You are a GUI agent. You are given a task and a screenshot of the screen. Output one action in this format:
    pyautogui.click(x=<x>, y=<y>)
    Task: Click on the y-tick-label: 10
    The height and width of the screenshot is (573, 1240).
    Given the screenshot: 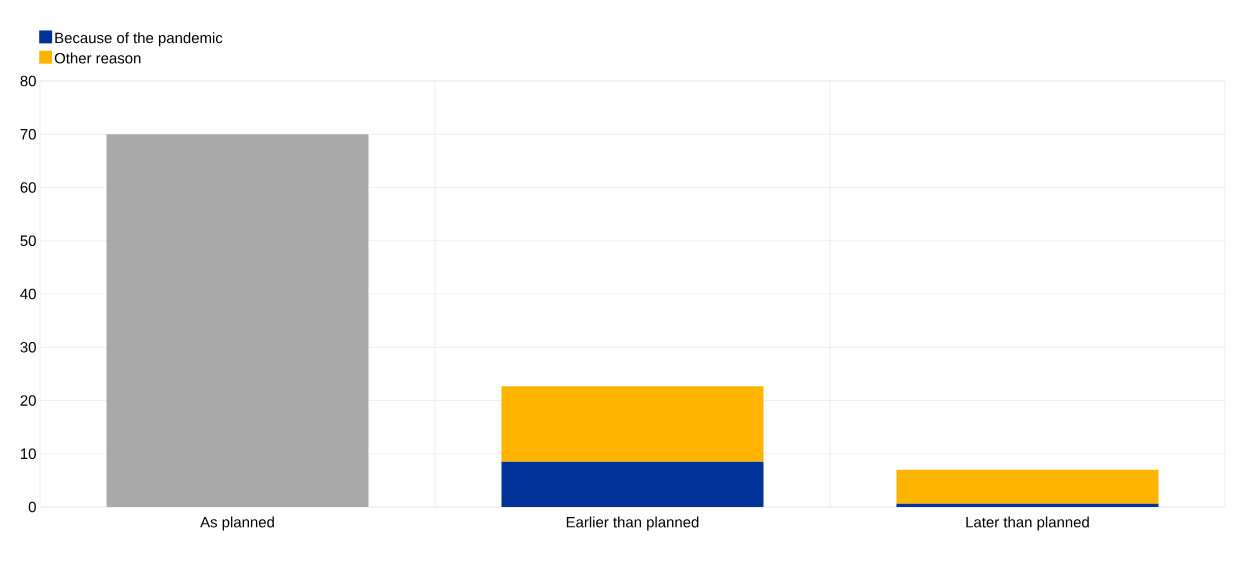 What is the action you would take?
    pyautogui.click(x=28, y=454)
    